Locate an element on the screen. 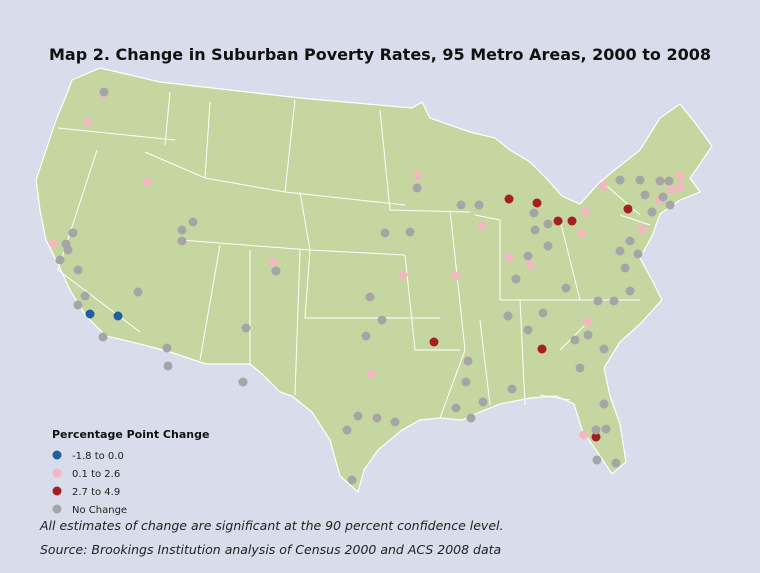 The width and height of the screenshot is (760, 573). legend-label: No Change is located at coordinates (99, 510).